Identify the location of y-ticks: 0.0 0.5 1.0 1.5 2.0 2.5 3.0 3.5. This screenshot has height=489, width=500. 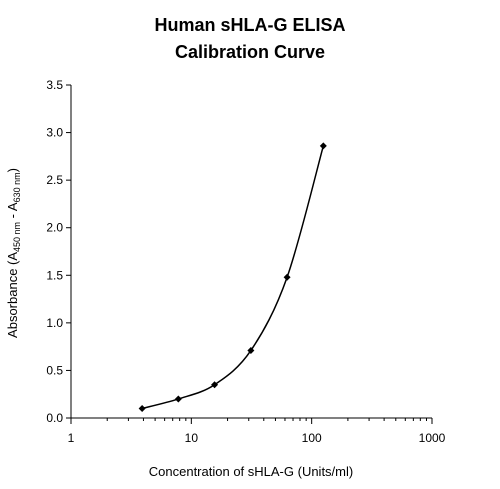
(58, 251).